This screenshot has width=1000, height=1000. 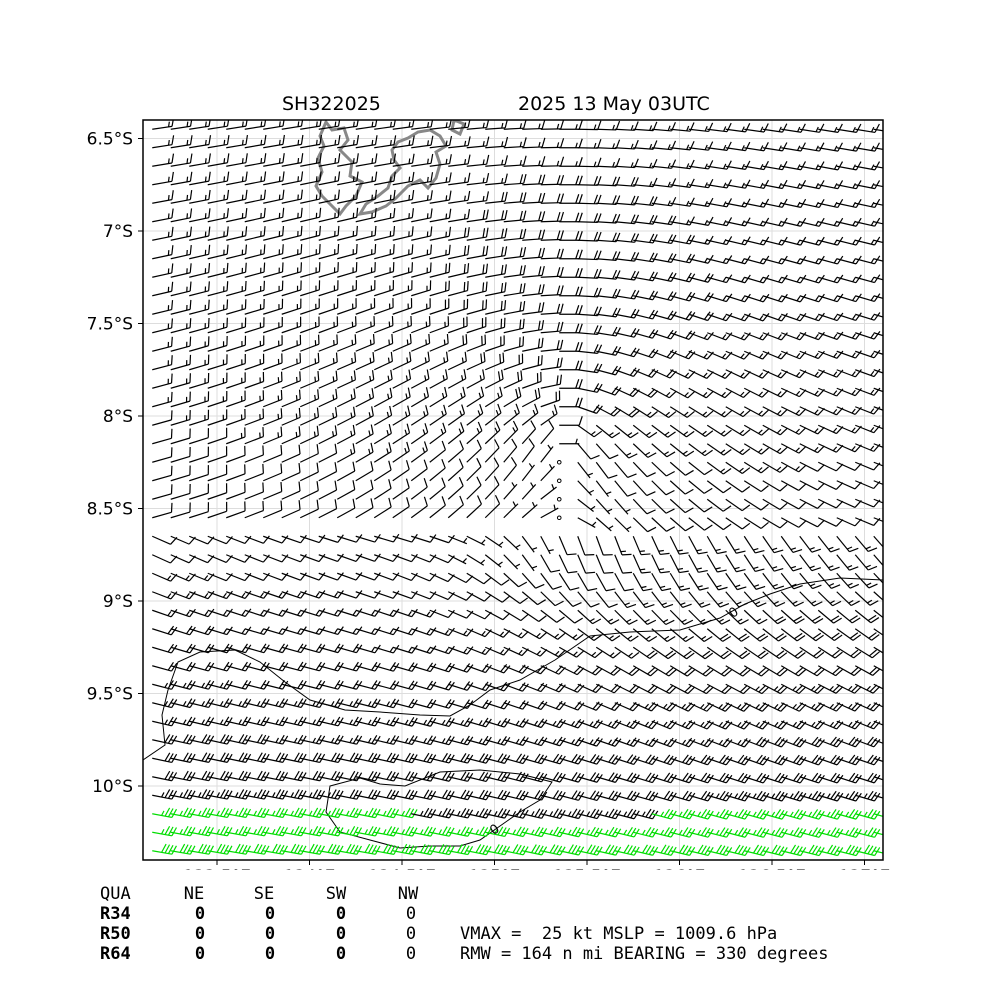 What do you see at coordinates (115, 894) in the screenshot?
I see `table-header-qua: QUA` at bounding box center [115, 894].